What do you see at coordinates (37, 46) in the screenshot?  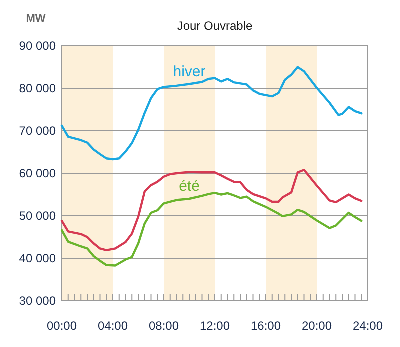 I see `y-tick-label: 90 000` at bounding box center [37, 46].